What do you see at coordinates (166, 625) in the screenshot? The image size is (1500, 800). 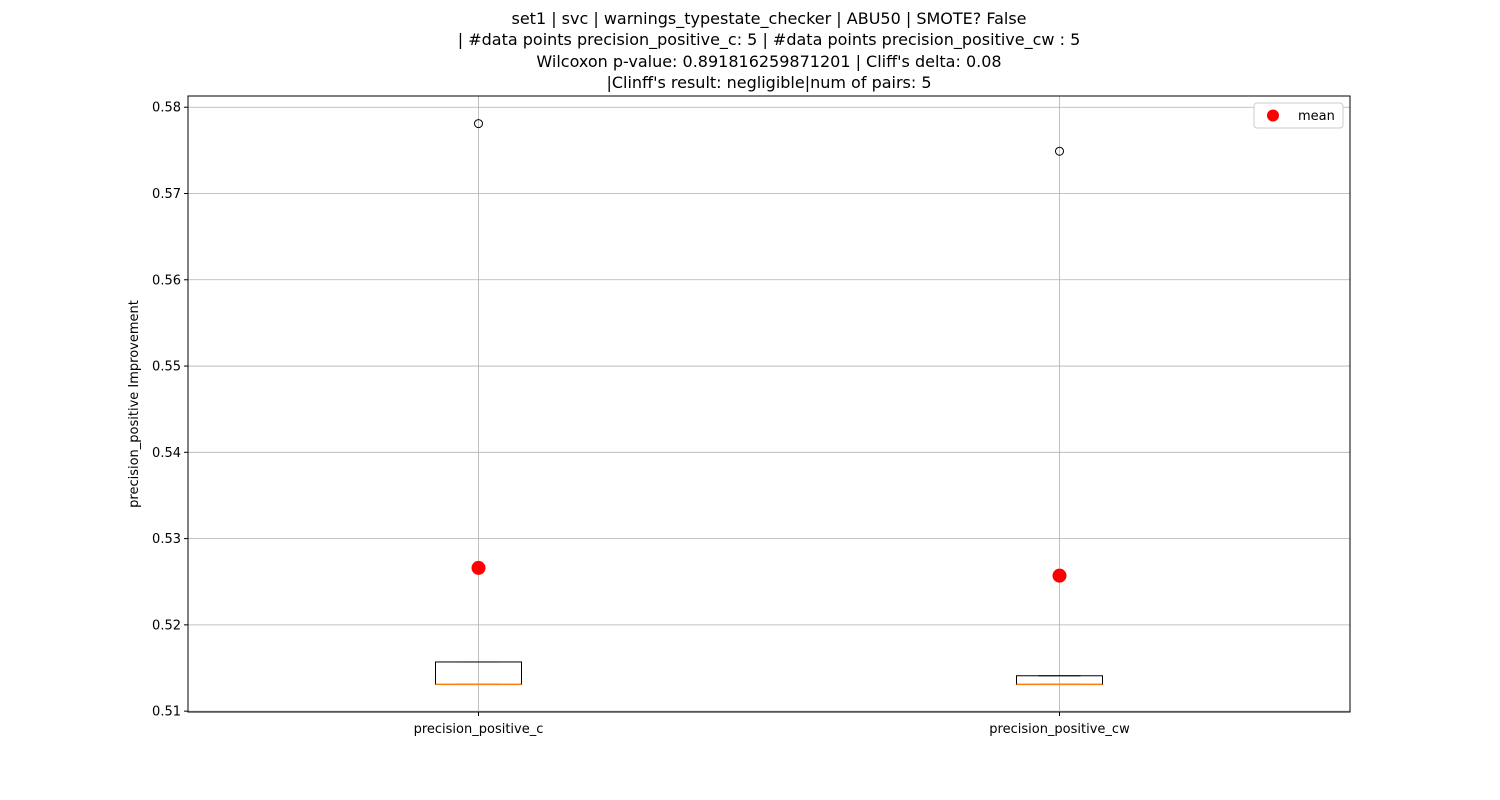 I see `y-tick-label: 0.52` at bounding box center [166, 625].